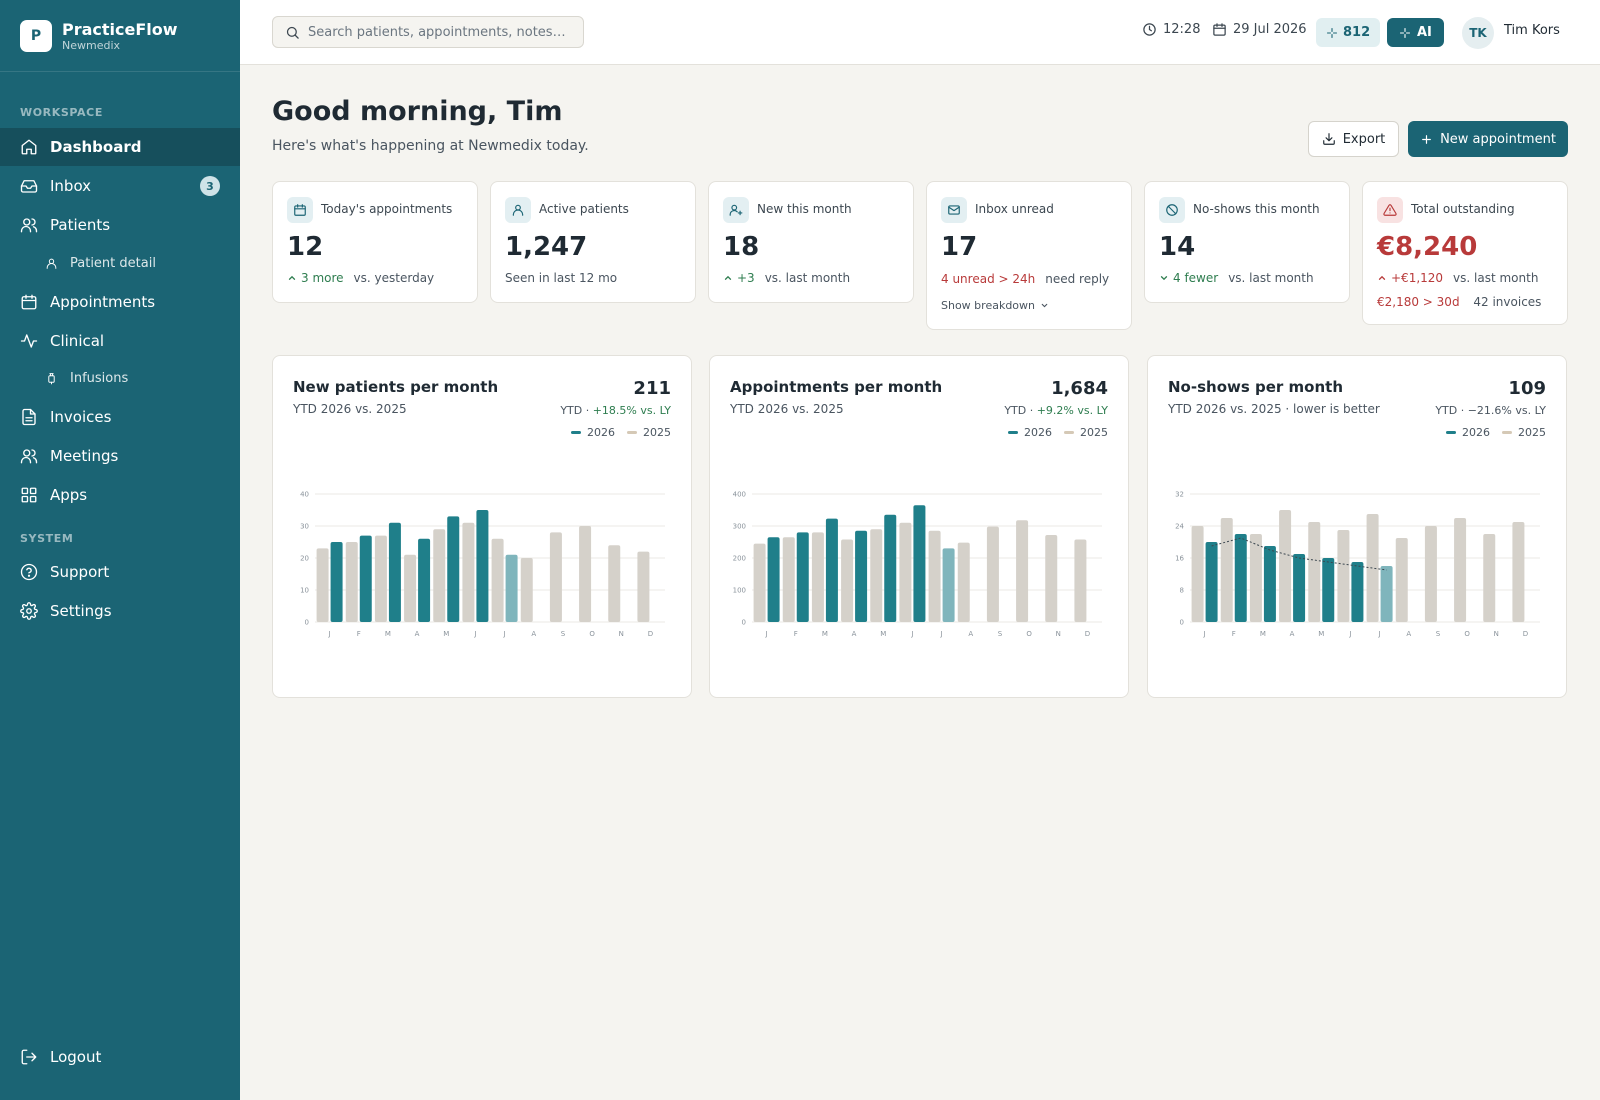  Describe the element at coordinates (1077, 279) in the screenshot. I see `kpi-warning-context: need reply` at that location.